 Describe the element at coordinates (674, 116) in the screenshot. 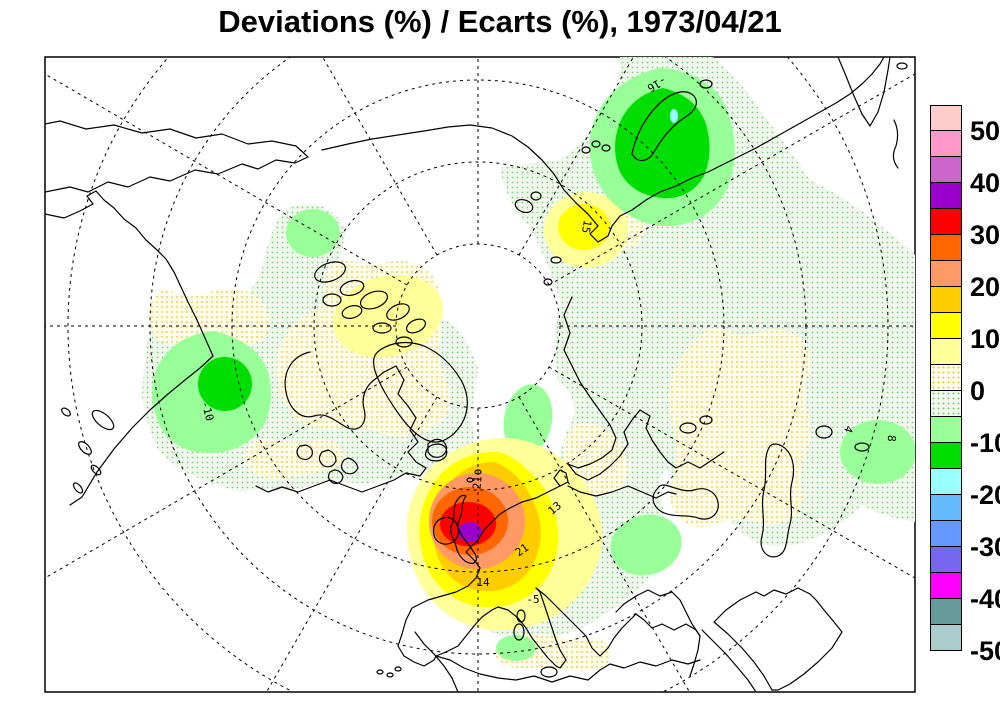

I see `negative-region-kara-minimum` at that location.